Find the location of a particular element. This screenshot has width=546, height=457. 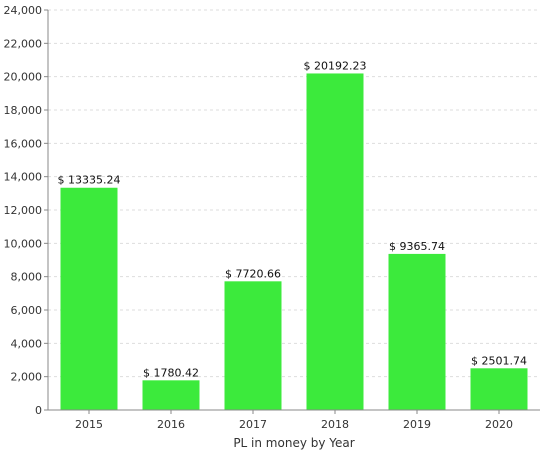

y-tick-label: 22,000 is located at coordinates (23, 43).